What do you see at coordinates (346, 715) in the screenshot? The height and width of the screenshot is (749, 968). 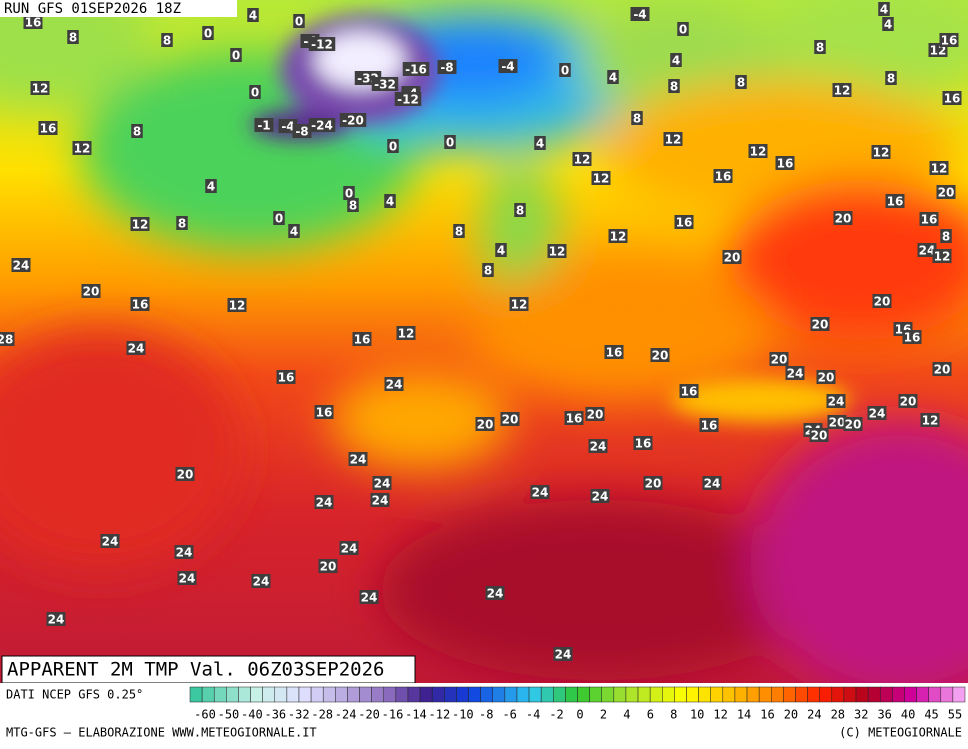 I see `scale-tick-label: -24` at bounding box center [346, 715].